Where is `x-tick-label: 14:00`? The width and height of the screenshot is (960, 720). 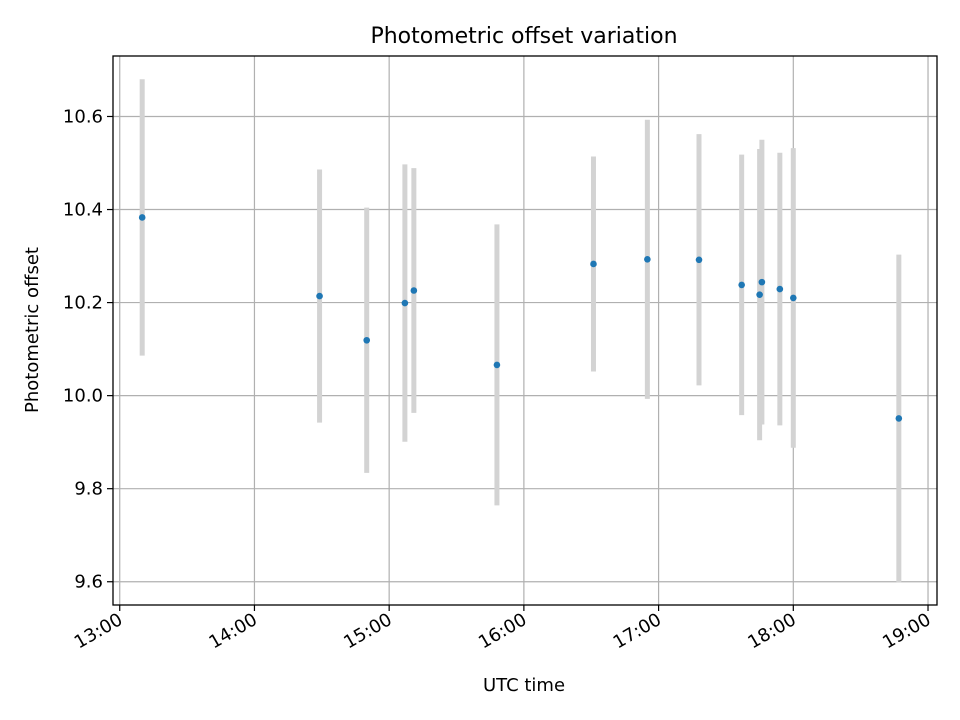
x-tick-label: 14:00 is located at coordinates (233, 631).